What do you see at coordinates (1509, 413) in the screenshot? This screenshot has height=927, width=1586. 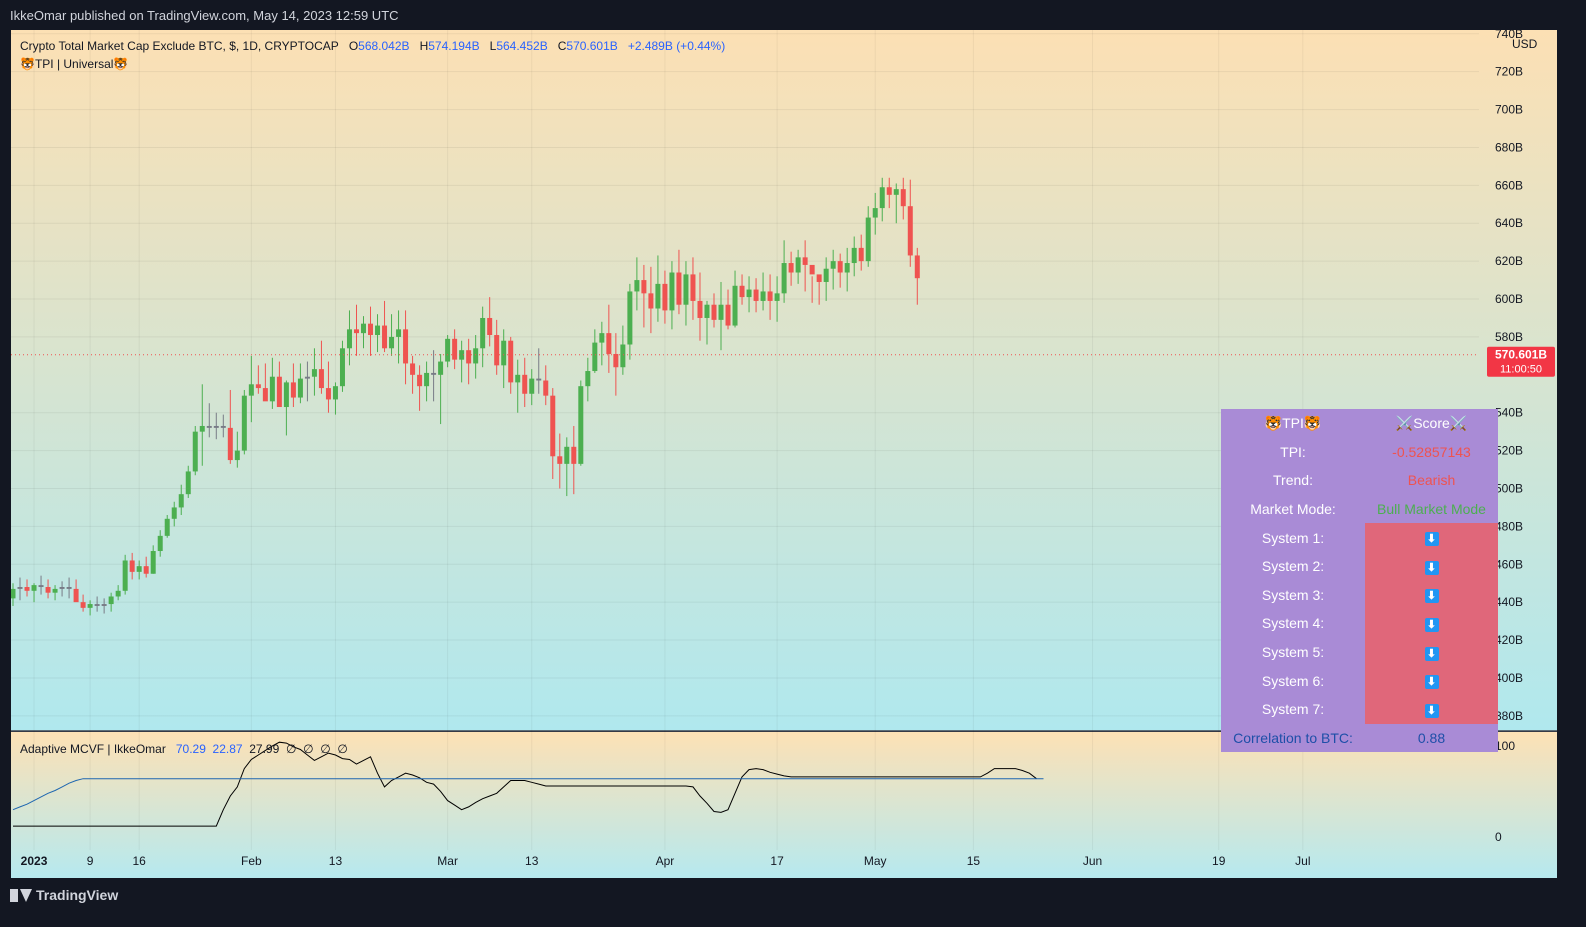 I see `price-tick: 540B` at bounding box center [1509, 413].